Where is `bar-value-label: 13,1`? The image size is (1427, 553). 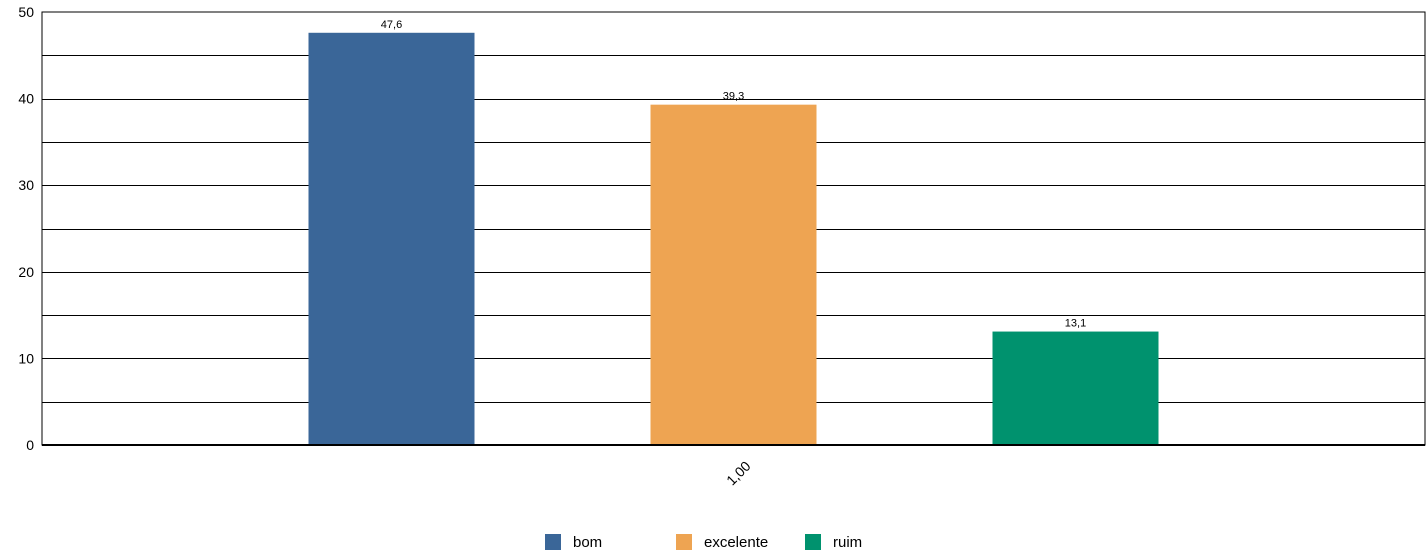 bar-value-label: 13,1 is located at coordinates (1075, 324).